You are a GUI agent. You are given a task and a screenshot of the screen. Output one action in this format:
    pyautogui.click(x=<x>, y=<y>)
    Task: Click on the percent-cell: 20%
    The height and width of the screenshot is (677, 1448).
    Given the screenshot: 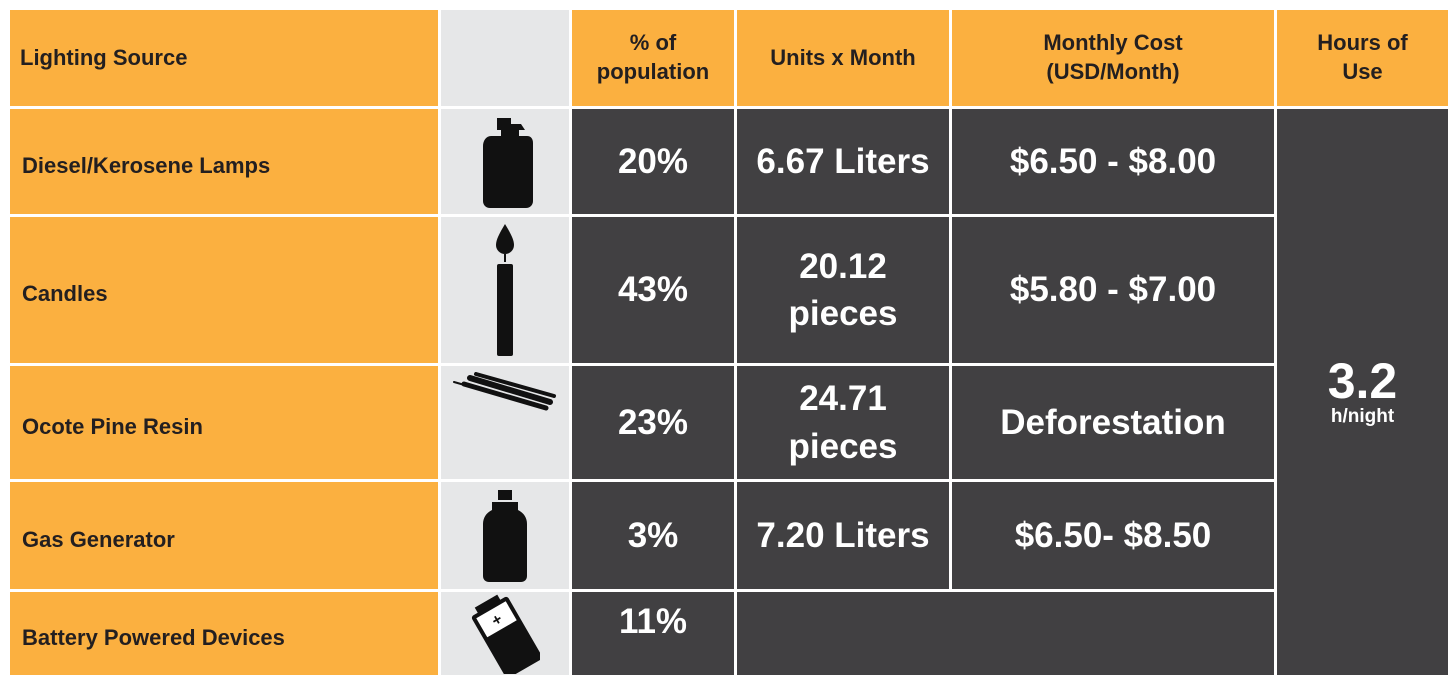 What is the action you would take?
    pyautogui.click(x=653, y=161)
    